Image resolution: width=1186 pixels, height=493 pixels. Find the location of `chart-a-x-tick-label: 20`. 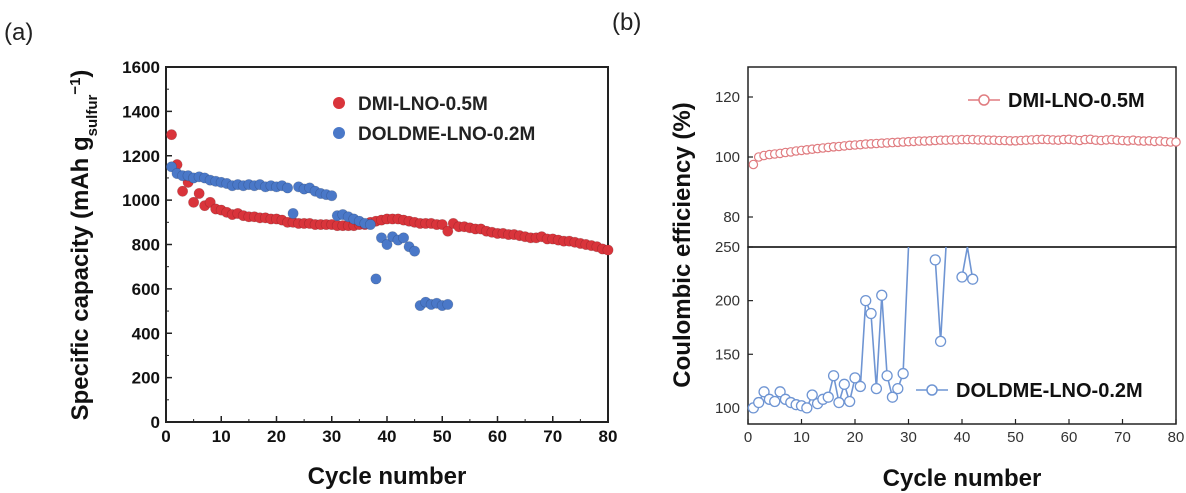

chart-a-x-tick-label: 20 is located at coordinates (276, 436).